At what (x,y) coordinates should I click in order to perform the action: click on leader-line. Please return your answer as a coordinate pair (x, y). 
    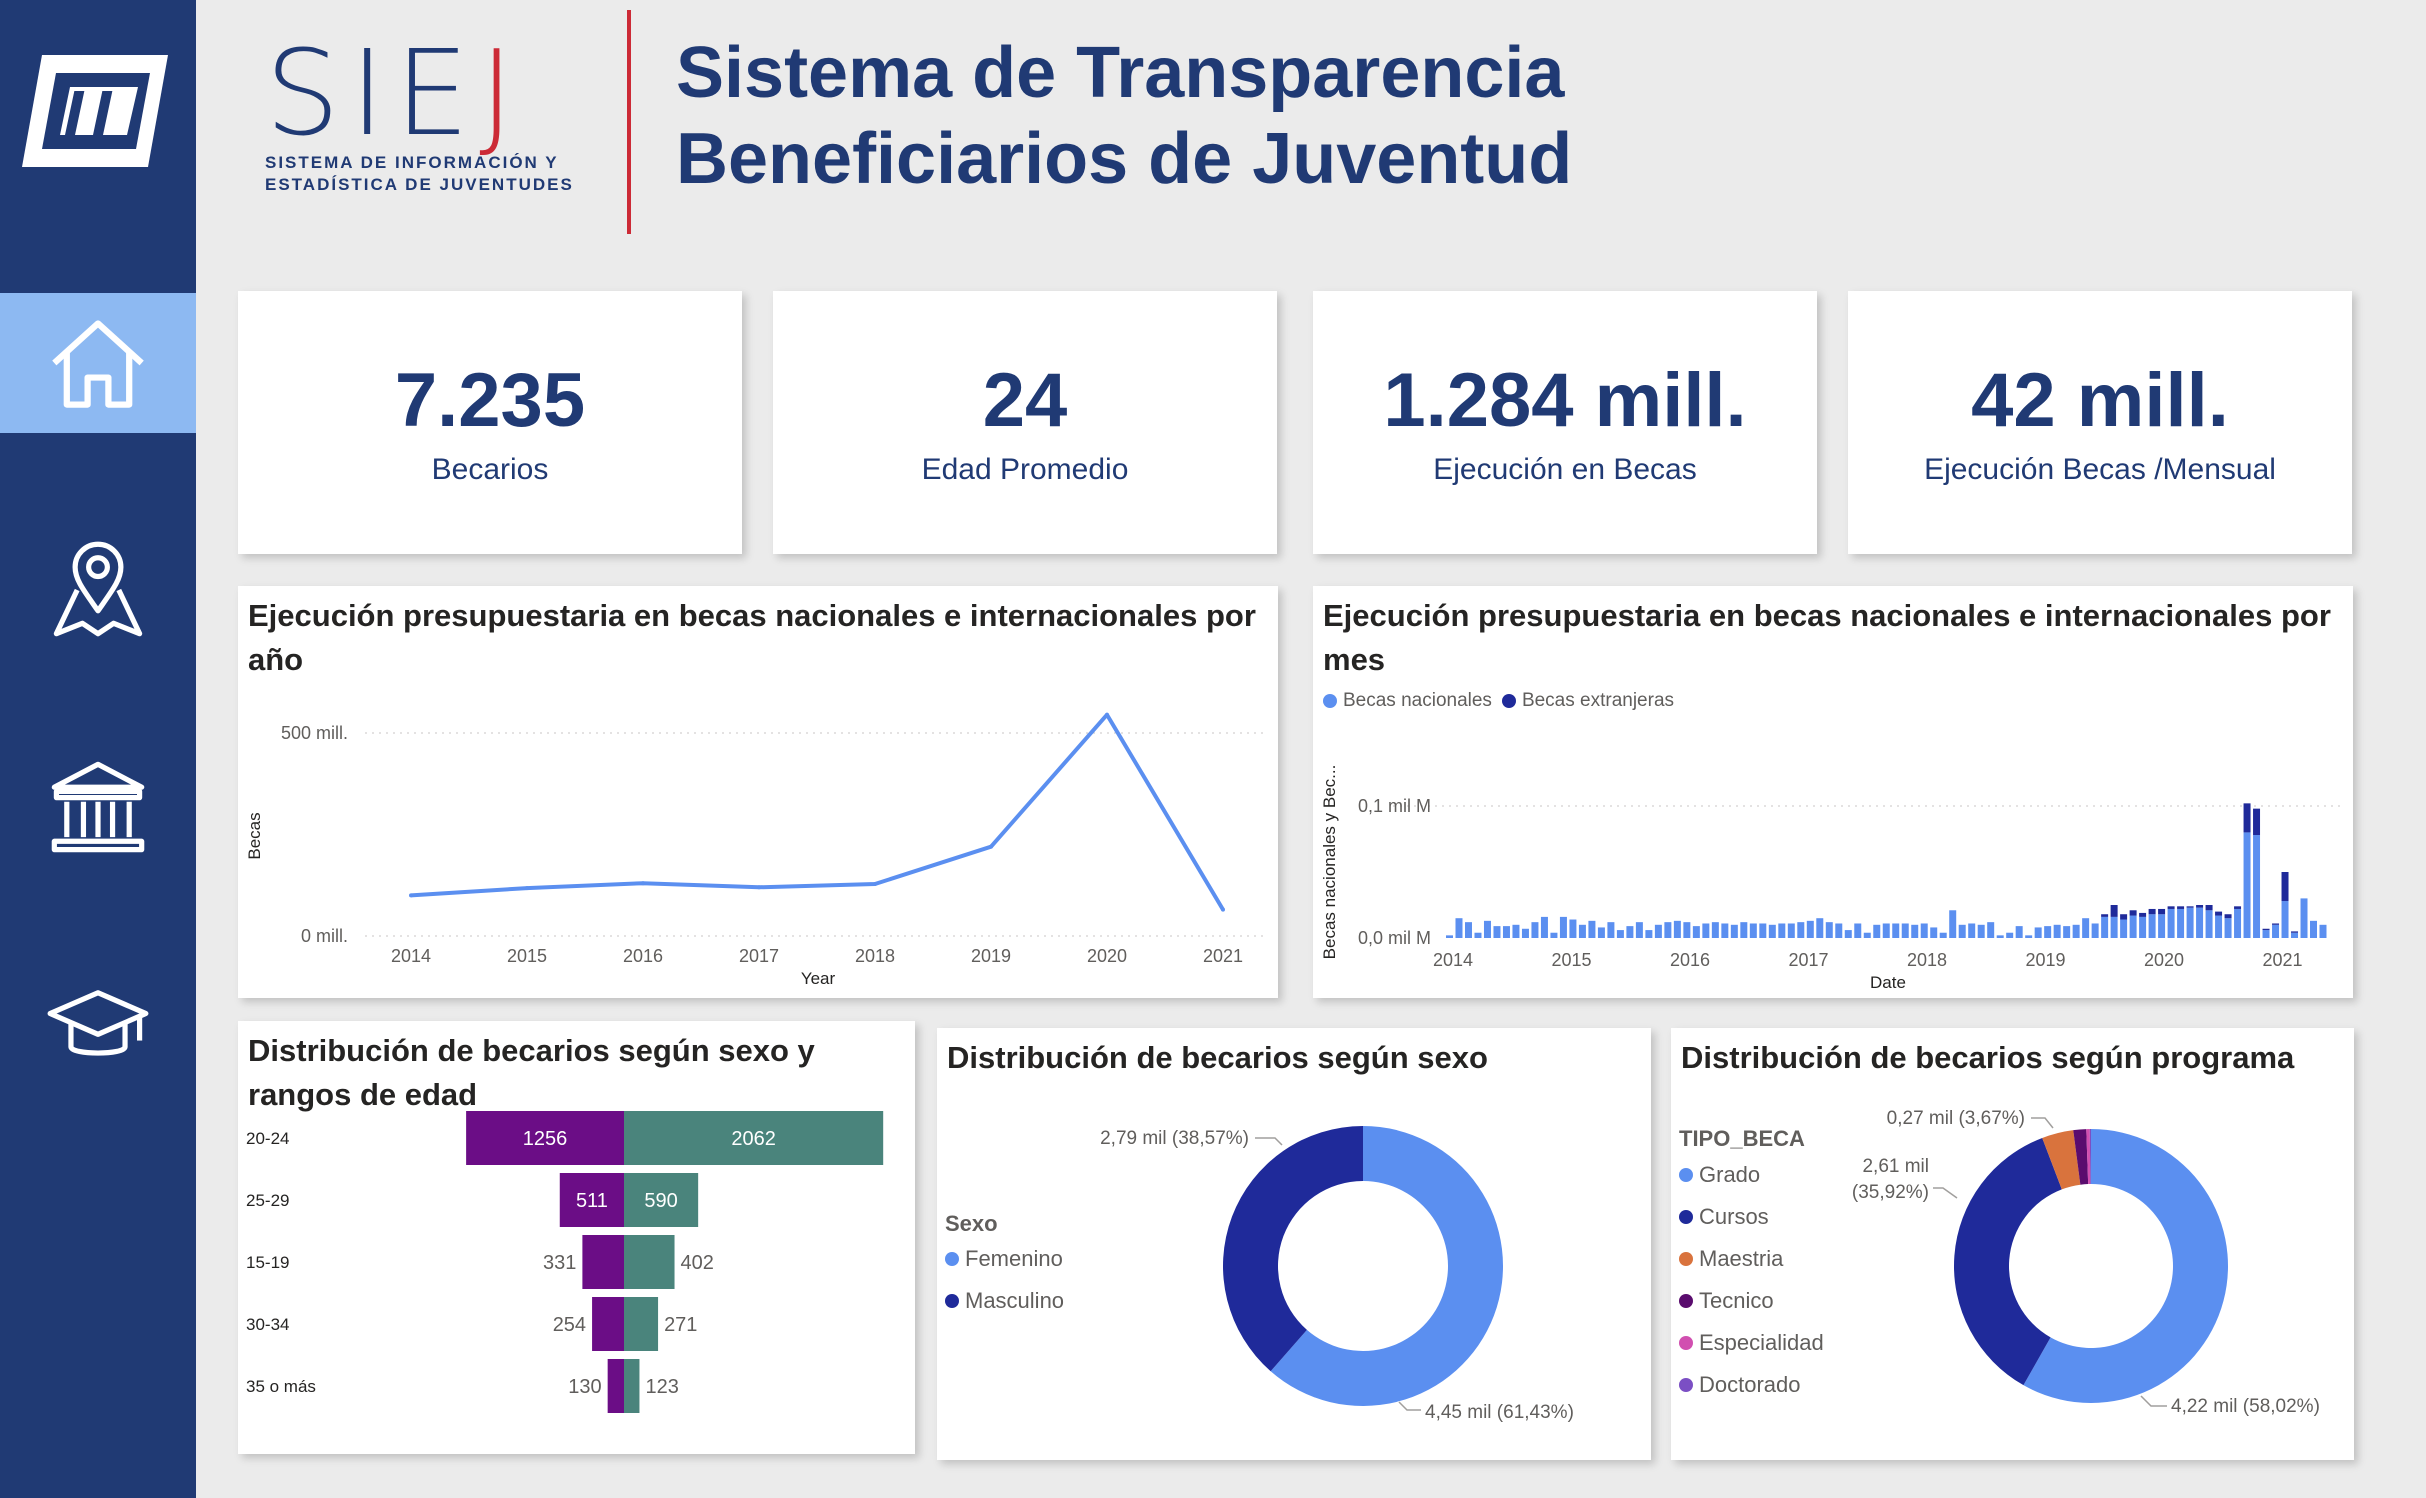
    Looking at the image, I should click on (2042, 1123).